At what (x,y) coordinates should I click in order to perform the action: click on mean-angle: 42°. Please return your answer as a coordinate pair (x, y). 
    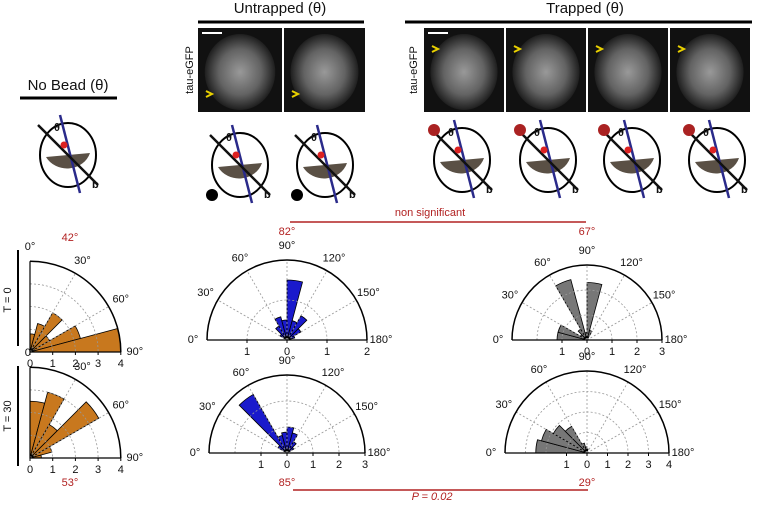
    Looking at the image, I should click on (70, 238).